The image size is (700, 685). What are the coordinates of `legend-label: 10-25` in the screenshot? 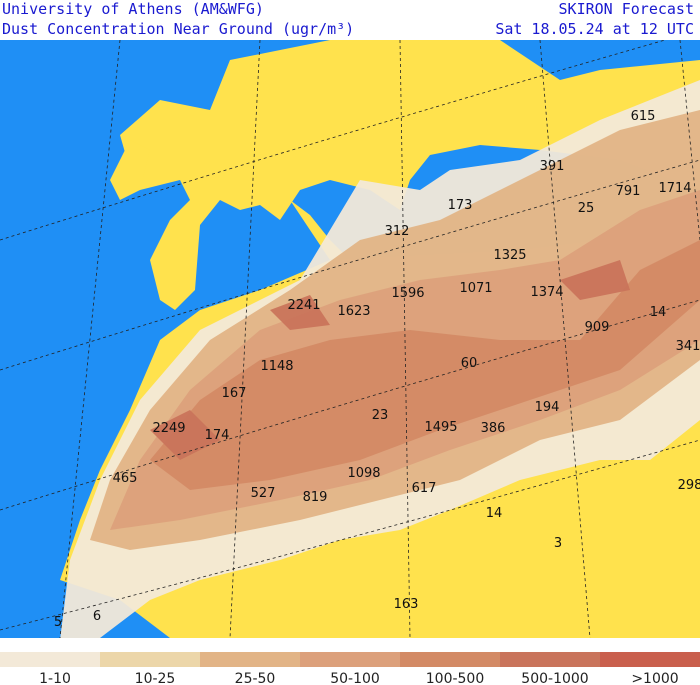 It's located at (155, 678).